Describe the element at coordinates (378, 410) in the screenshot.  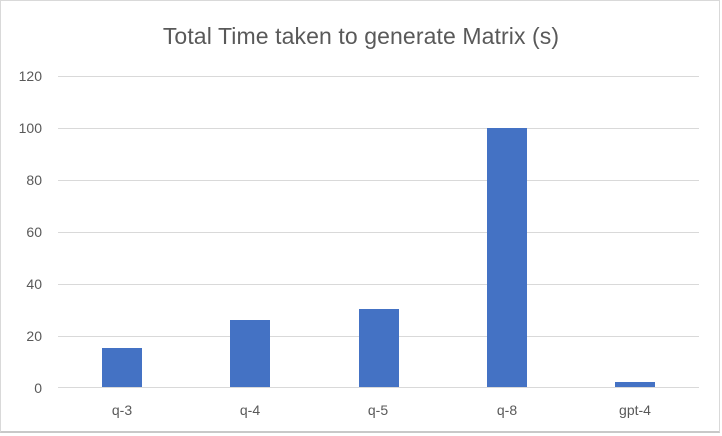
I see `x-tick-label: q-5` at that location.